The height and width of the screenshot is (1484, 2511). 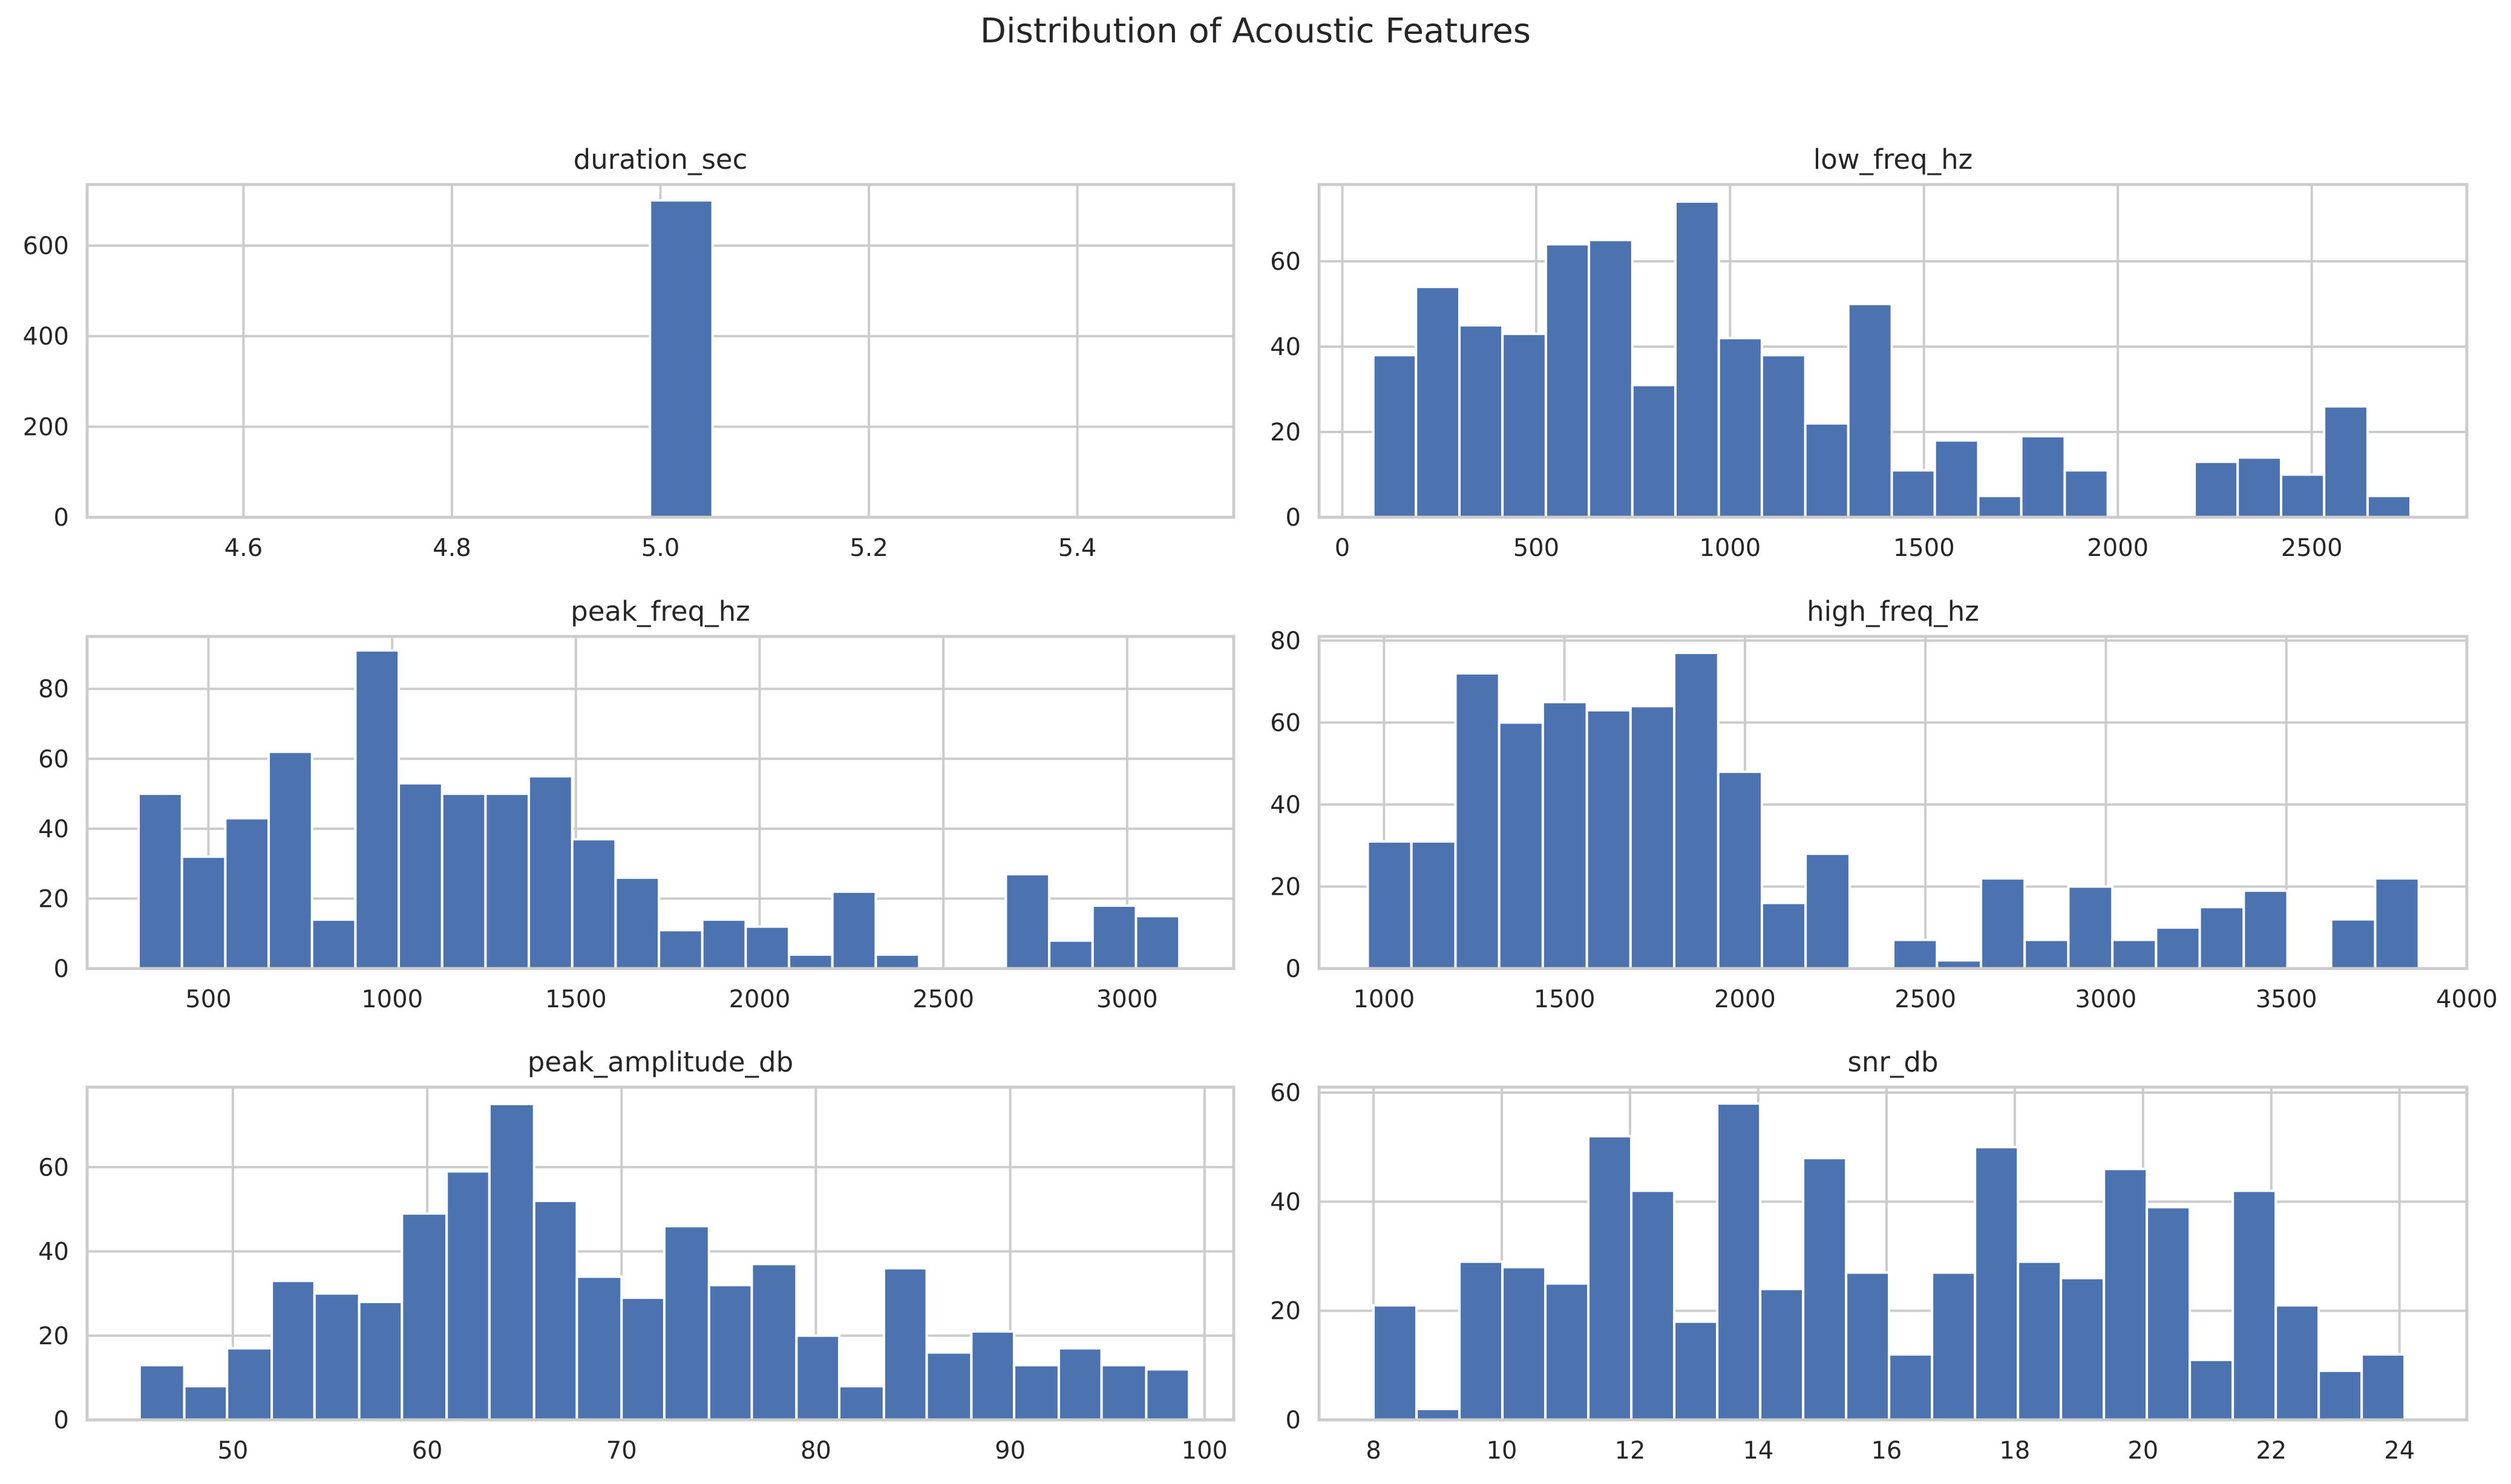 What do you see at coordinates (1502, 1451) in the screenshot?
I see `x-tick-label: 10` at bounding box center [1502, 1451].